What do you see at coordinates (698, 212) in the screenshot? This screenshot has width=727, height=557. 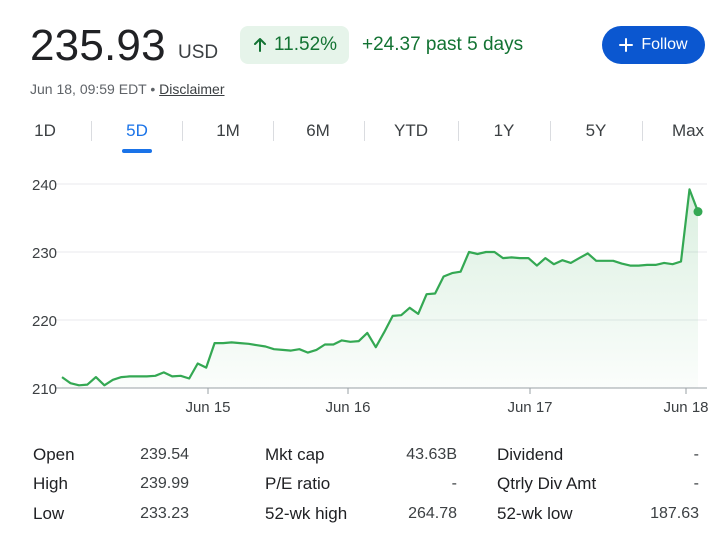 I see `current-price-dot` at bounding box center [698, 212].